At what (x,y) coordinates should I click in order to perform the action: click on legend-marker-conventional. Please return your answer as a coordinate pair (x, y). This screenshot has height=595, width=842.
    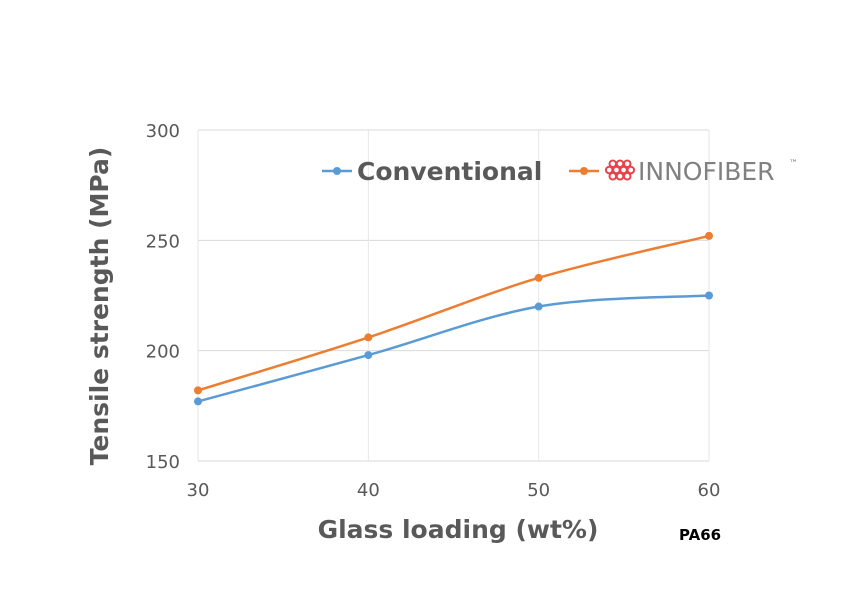
    Looking at the image, I should click on (337, 171).